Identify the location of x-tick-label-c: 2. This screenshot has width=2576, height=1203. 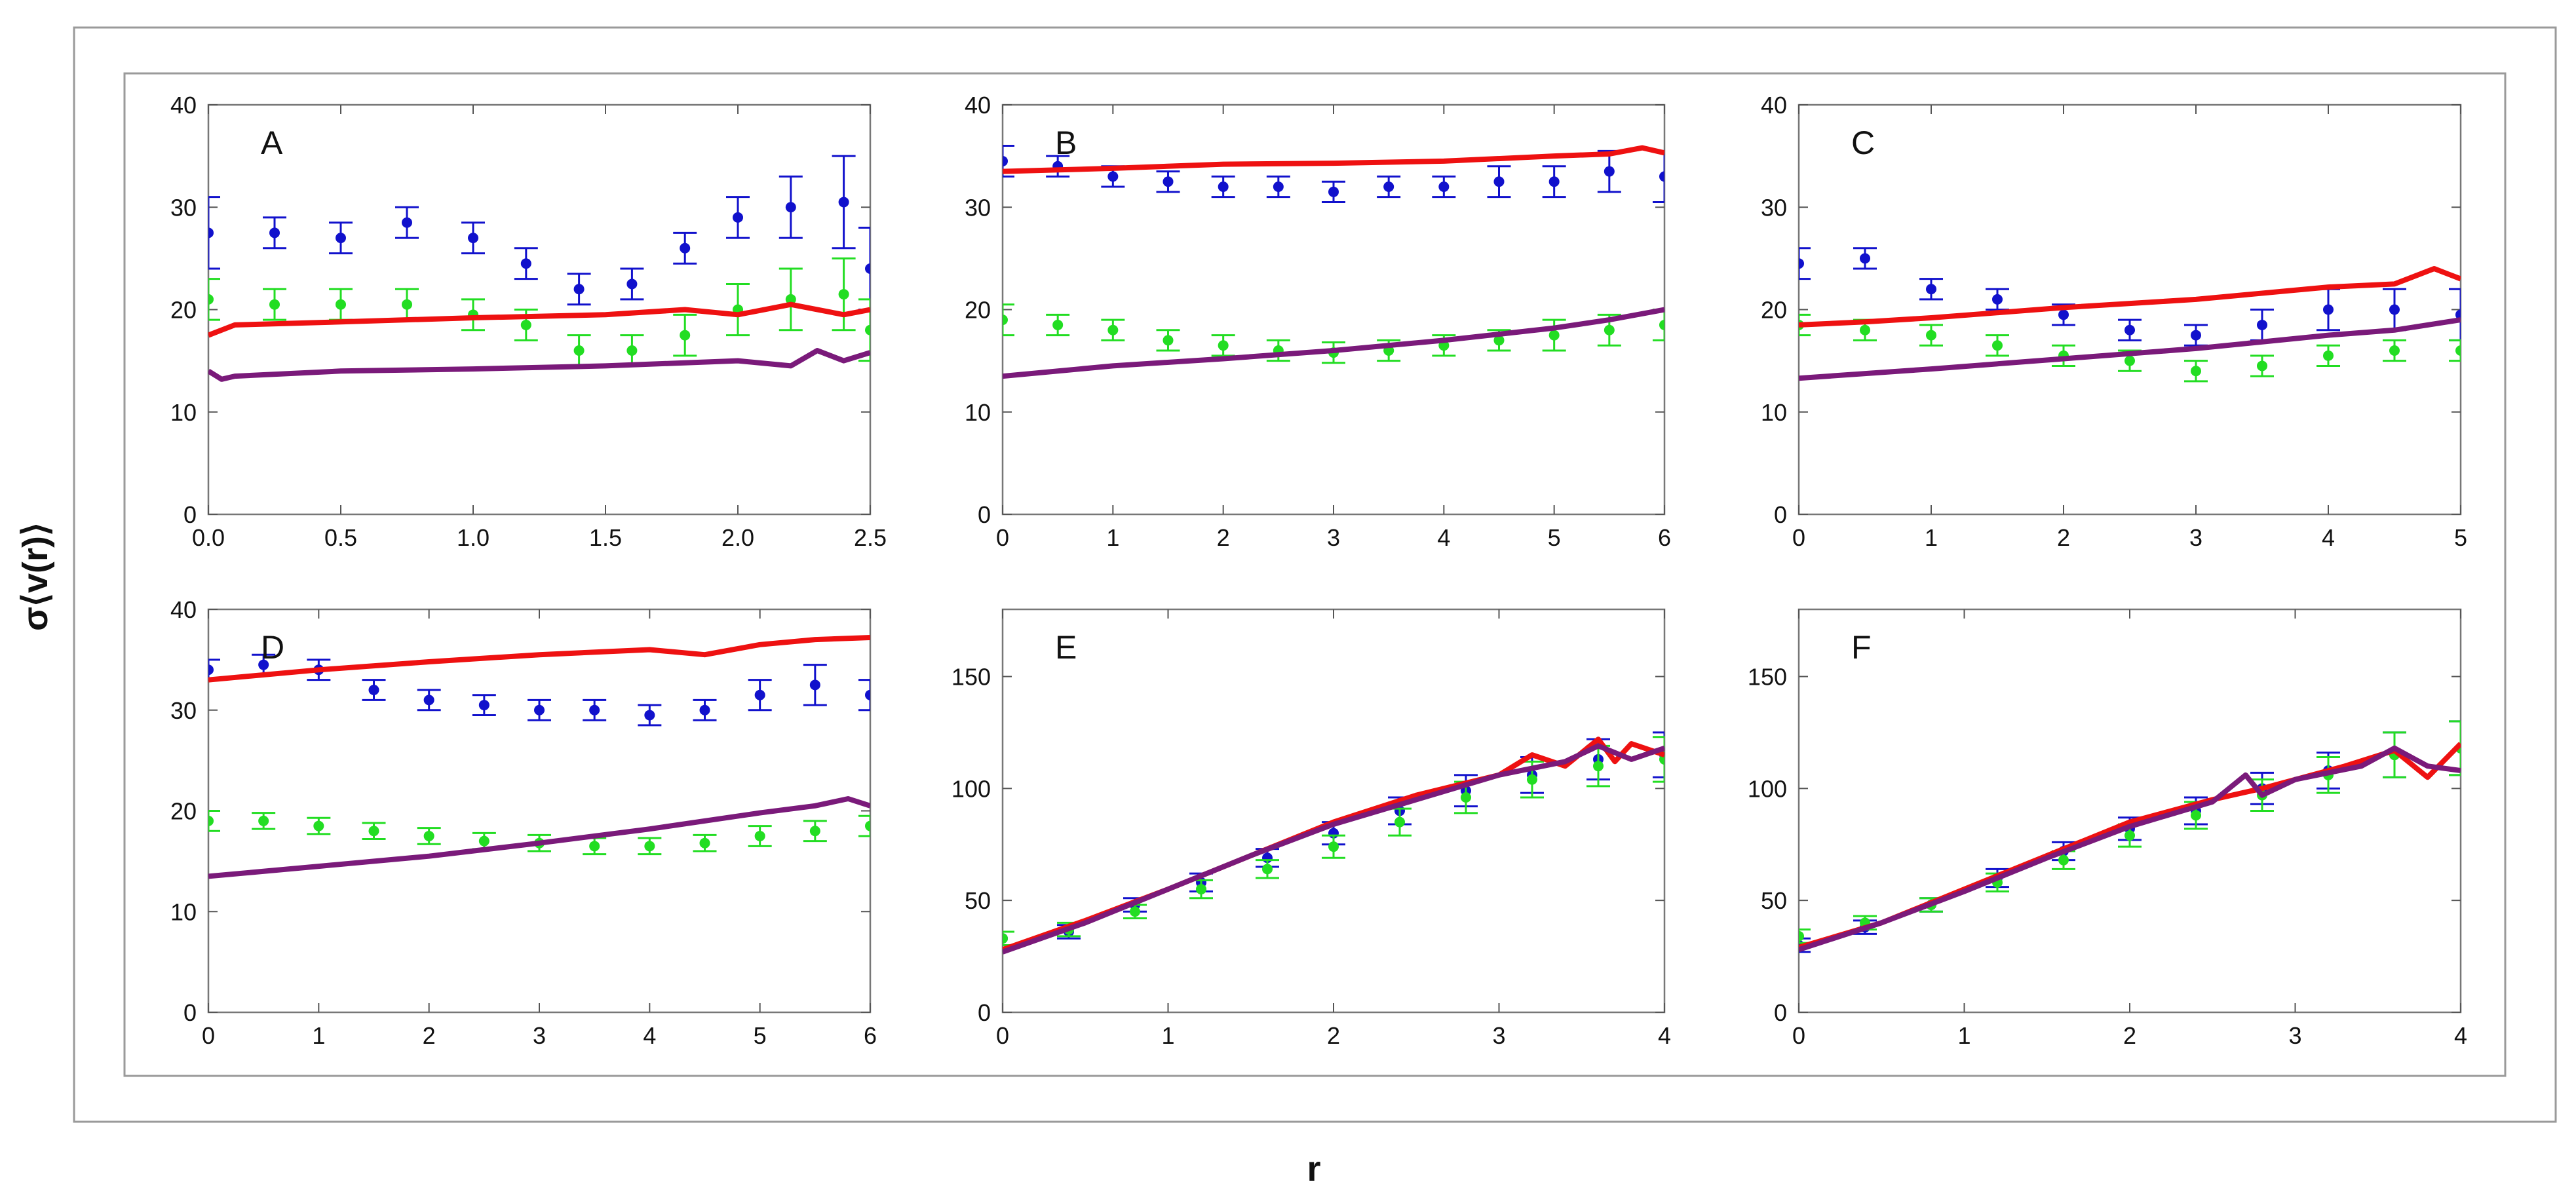
(2063, 537).